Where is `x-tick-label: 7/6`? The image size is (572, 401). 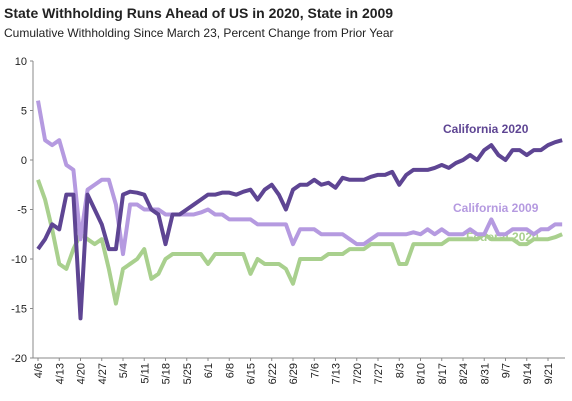 x-tick-label: 7/6 is located at coordinates (315, 370).